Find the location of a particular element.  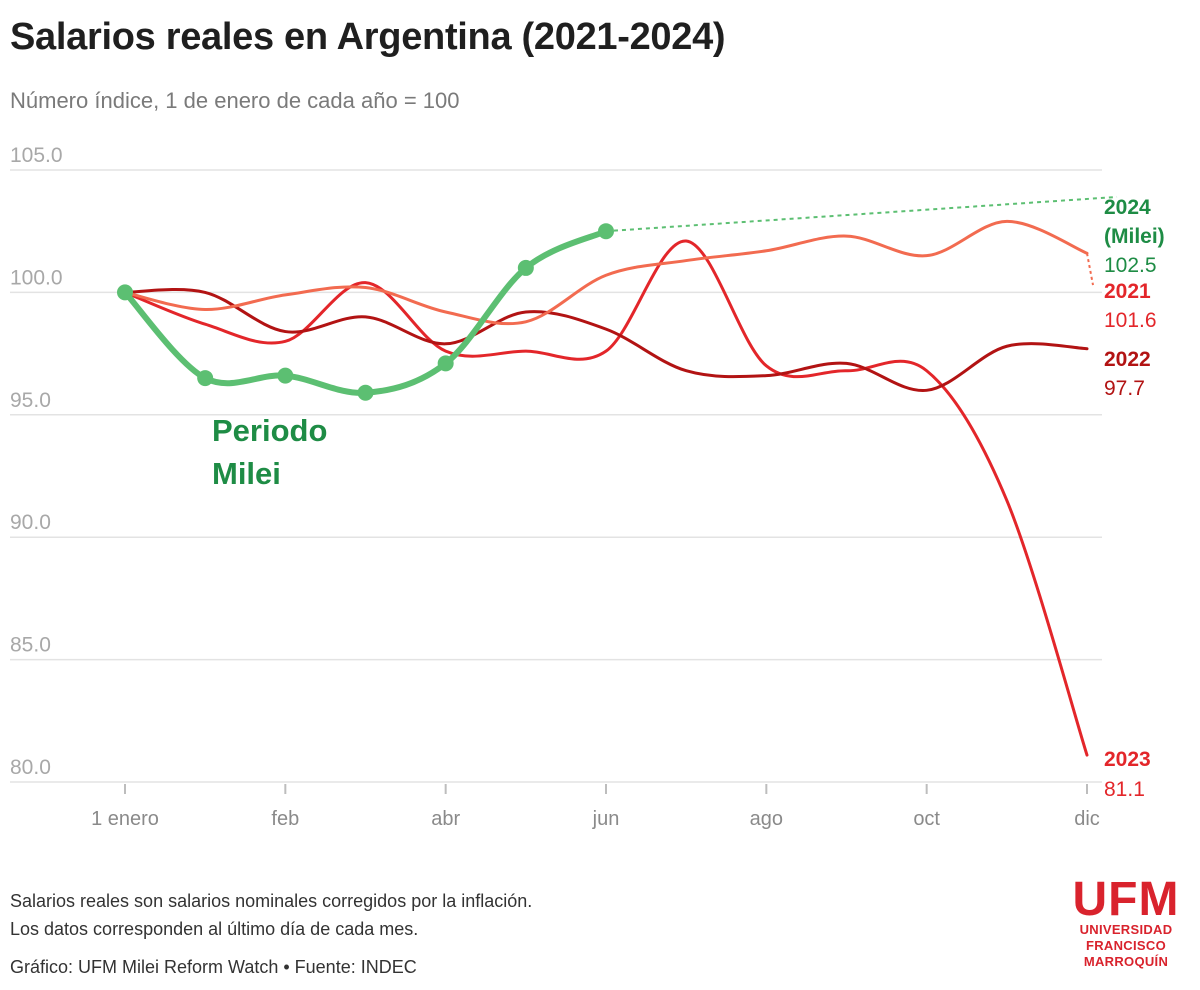

ufm-logo: UFM UNIVERSIDAD FRANCISCO MARROQUÍN is located at coordinates (1126, 921).